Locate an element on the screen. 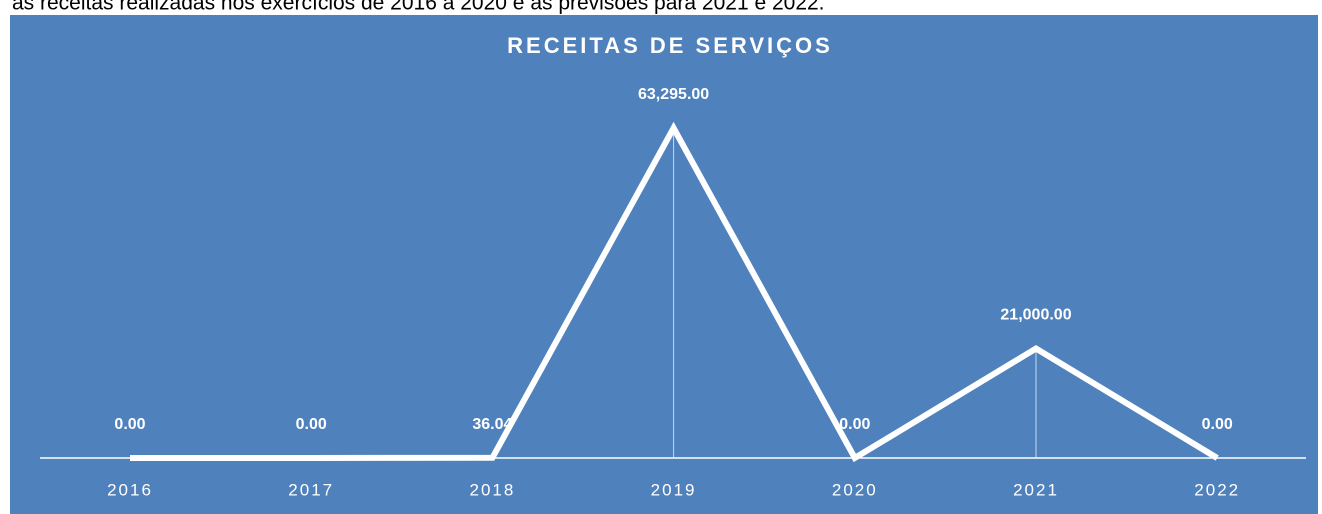 Image resolution: width=1322 pixels, height=514 pixels. x-tick-label: 2016 is located at coordinates (130, 489).